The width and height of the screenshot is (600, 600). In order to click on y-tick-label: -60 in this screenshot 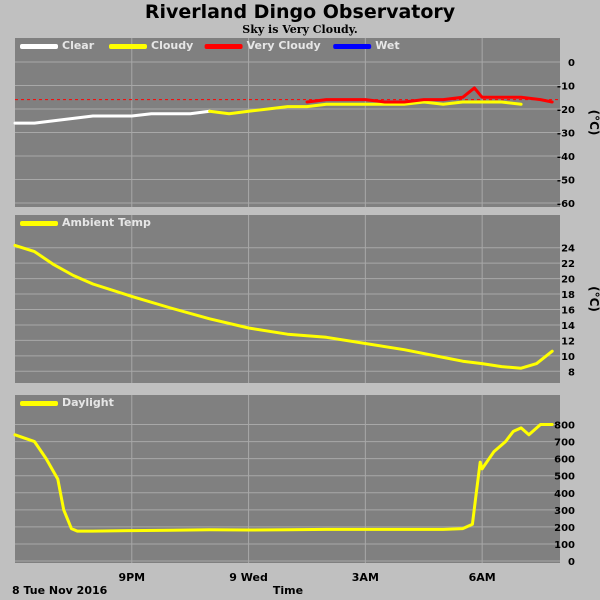, I will do `click(566, 204)`.